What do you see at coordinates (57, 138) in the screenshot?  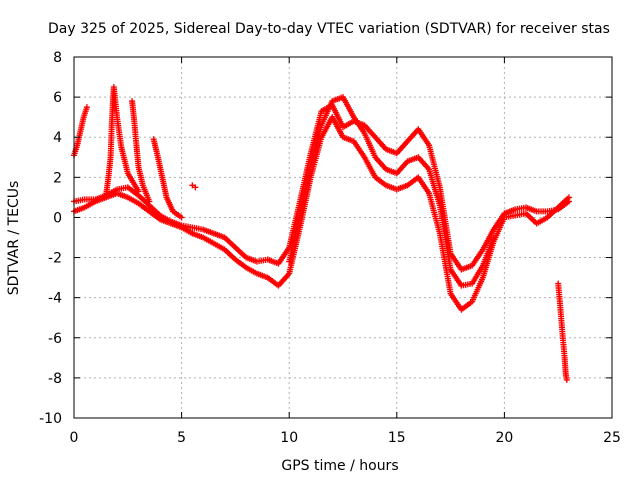 I see `y-tick-label: 4` at bounding box center [57, 138].